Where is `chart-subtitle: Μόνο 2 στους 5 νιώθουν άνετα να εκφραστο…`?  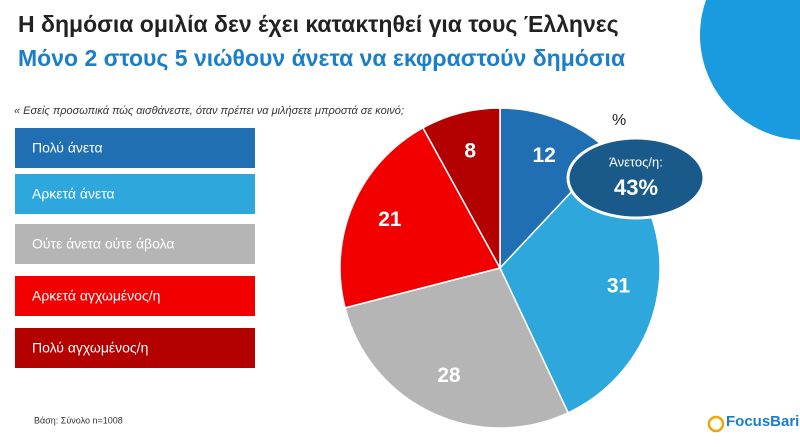 chart-subtitle: Μόνο 2 στους 5 νιώθουν άνετα να εκφραστο… is located at coordinates (321, 58).